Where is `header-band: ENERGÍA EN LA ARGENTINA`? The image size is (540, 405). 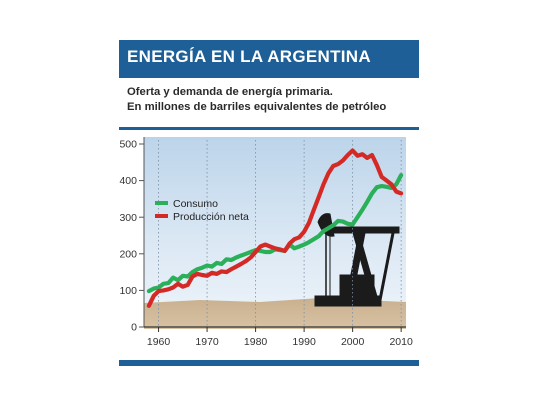
header-band: ENERGÍA EN LA ARGENTINA is located at coordinates (269, 59).